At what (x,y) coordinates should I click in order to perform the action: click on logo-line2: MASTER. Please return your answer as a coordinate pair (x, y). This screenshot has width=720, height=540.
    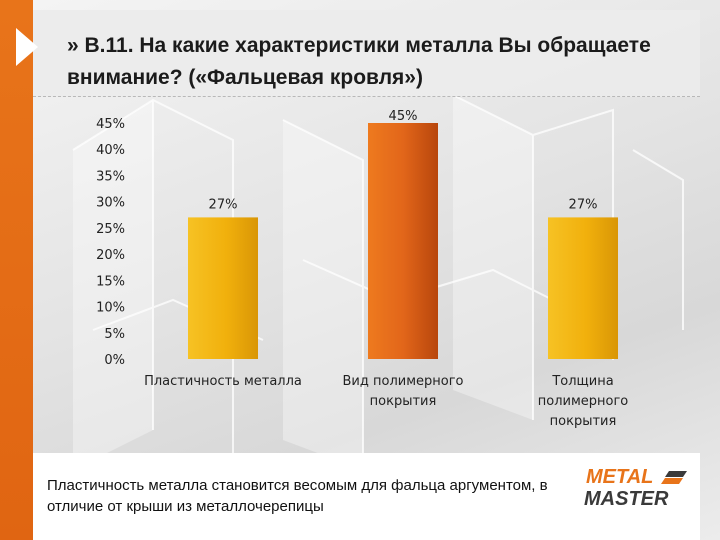
    Looking at the image, I should click on (626, 499).